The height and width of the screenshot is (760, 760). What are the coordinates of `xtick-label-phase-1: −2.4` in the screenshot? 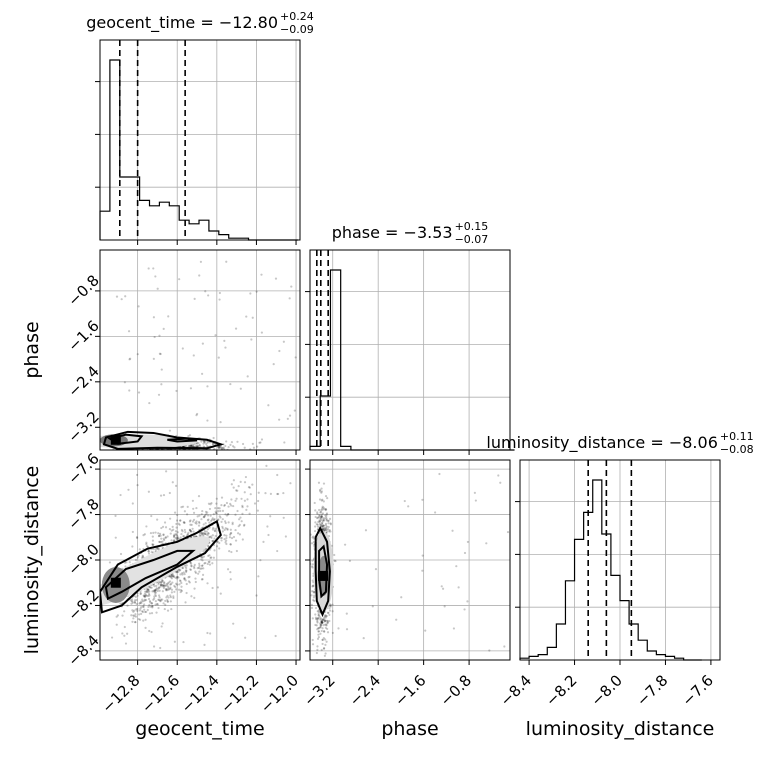 It's located at (365, 690).